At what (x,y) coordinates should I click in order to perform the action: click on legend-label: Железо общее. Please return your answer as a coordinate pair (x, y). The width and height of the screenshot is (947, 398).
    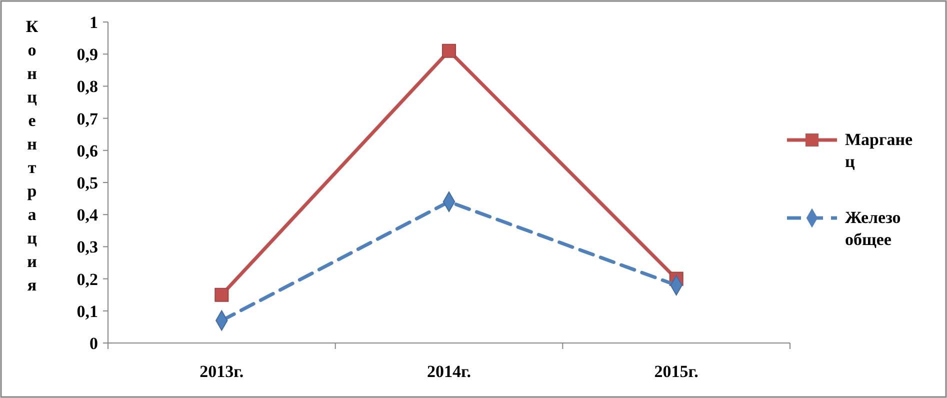
    Looking at the image, I should click on (873, 228).